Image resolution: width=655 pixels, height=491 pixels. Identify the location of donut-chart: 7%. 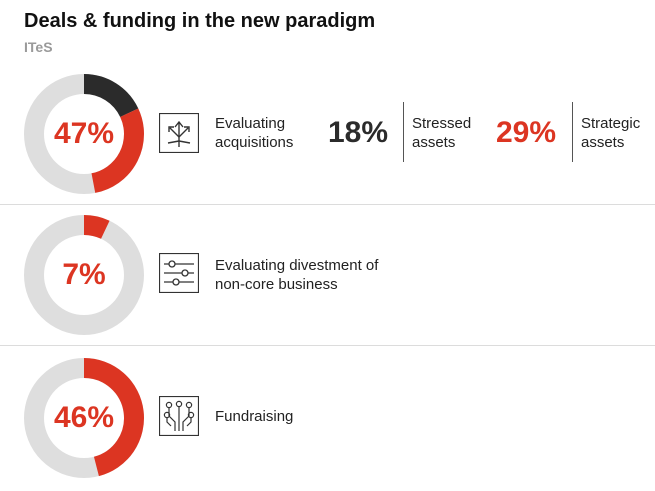
(84, 275).